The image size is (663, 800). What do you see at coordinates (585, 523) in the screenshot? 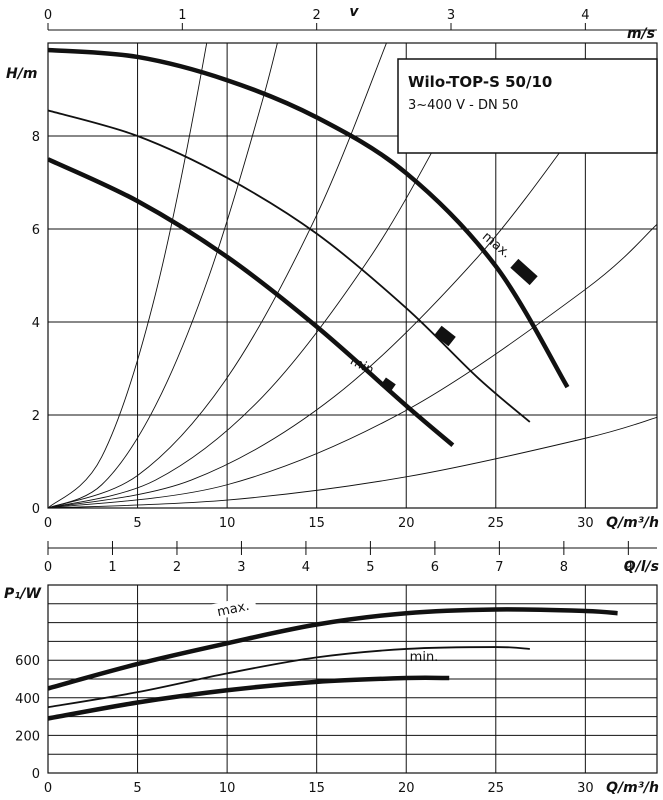
I see `head-x-tick-label: 30` at bounding box center [585, 523].